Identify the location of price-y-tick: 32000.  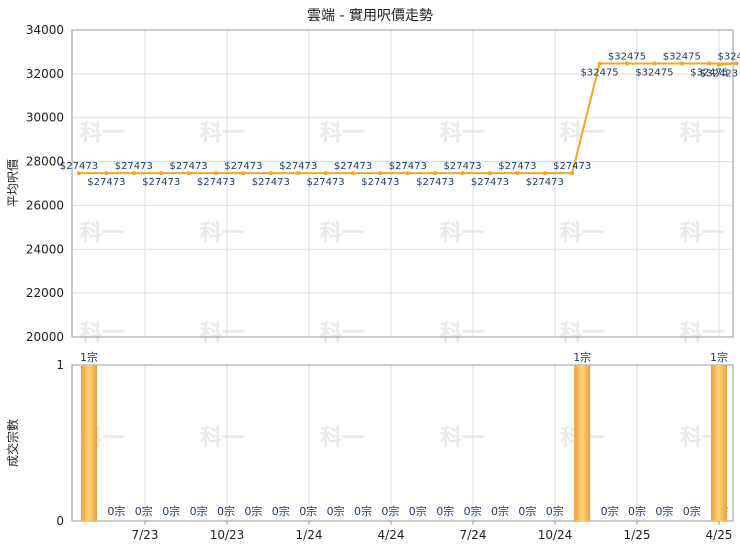
(45, 74).